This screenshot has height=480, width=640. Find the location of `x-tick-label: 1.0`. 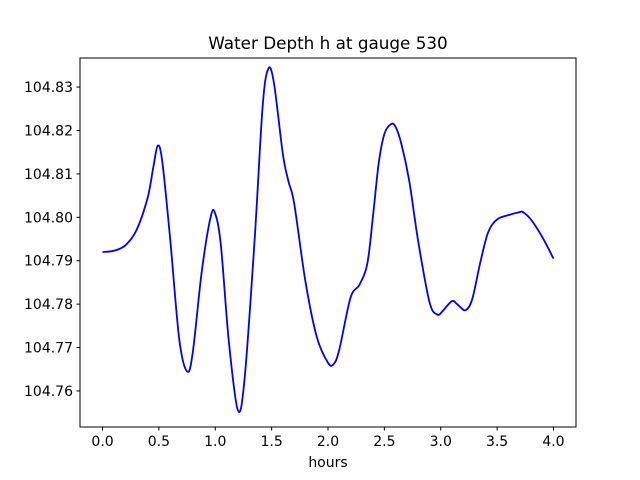

x-tick-label: 1.0 is located at coordinates (215, 442).